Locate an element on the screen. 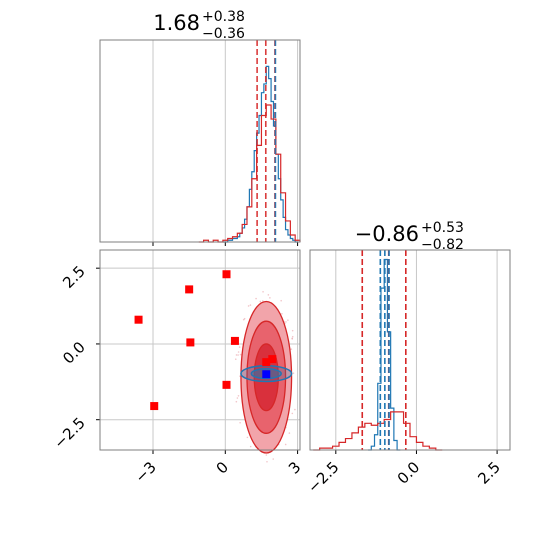 Image resolution: width=550 pixels, height=550 pixels. panel-bottom-right-background is located at coordinates (410, 350).